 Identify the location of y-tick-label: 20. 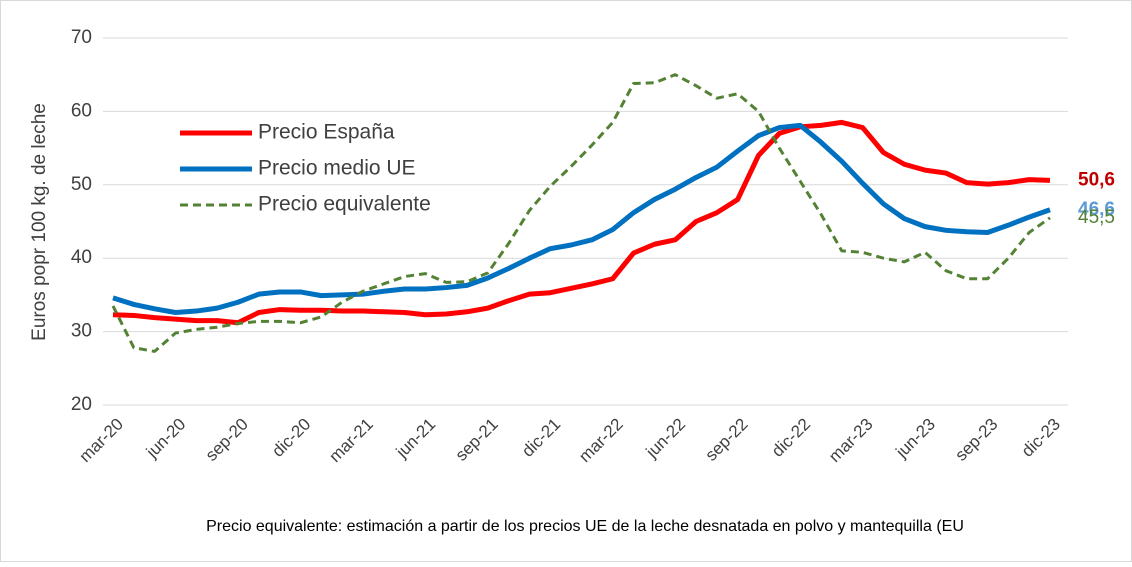
(81, 404).